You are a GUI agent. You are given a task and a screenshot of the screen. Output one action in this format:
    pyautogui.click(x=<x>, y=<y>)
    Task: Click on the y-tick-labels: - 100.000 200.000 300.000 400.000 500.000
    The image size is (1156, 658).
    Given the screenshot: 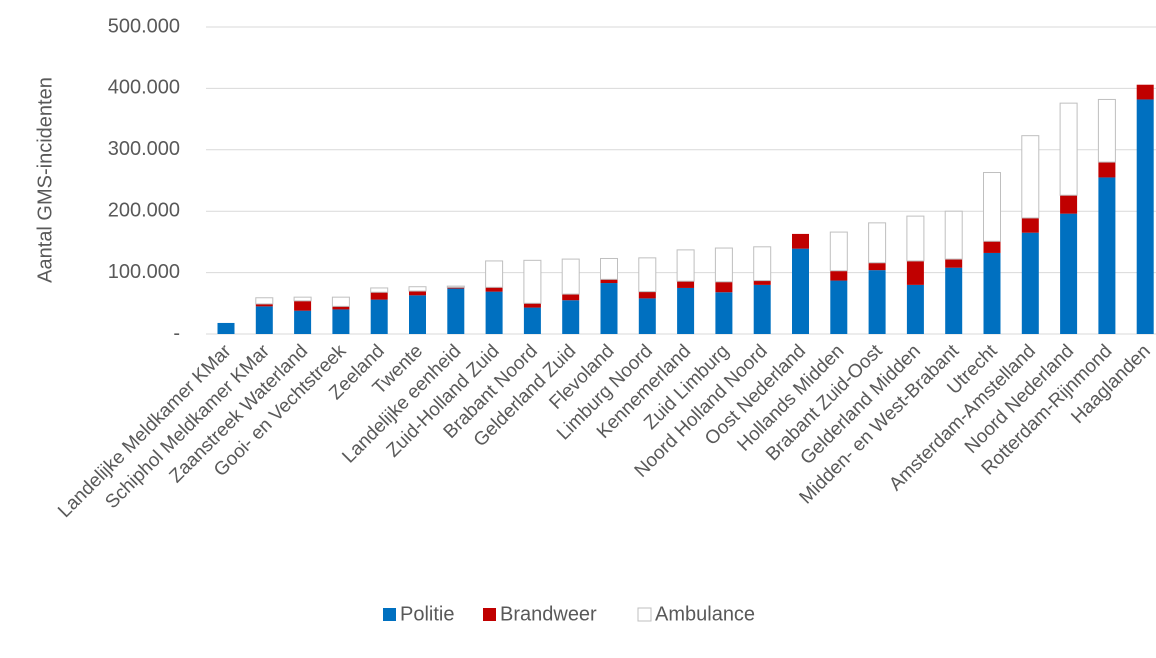 What is the action you would take?
    pyautogui.click(x=144, y=179)
    